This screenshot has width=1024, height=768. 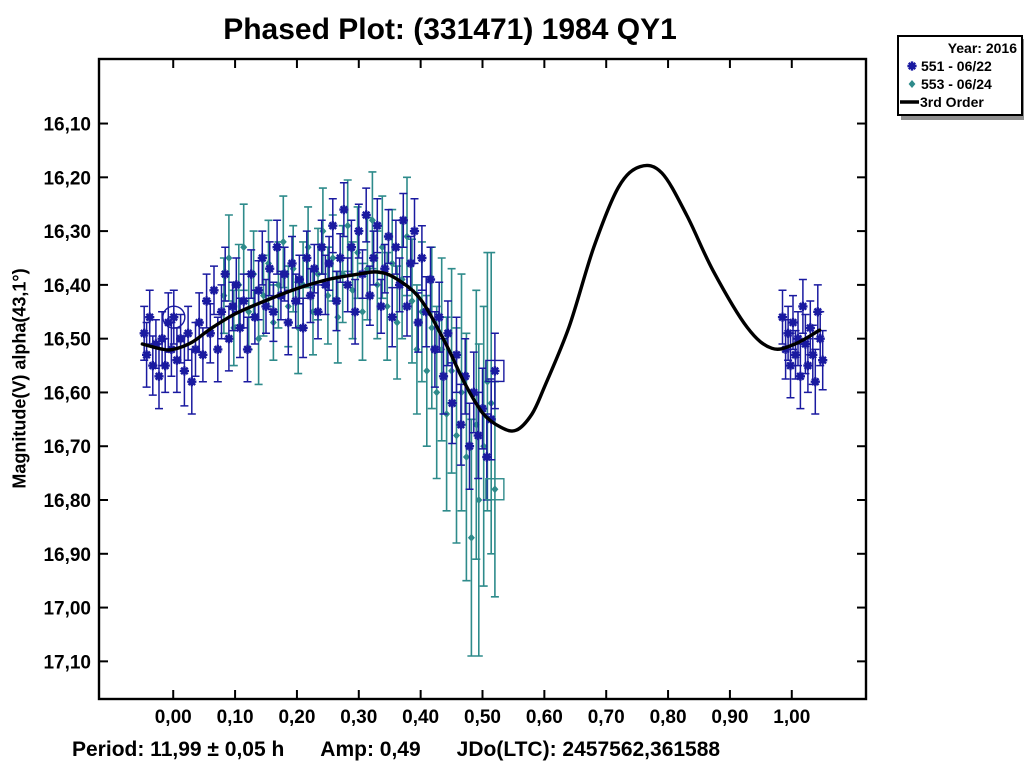 What do you see at coordinates (544, 717) in the screenshot?
I see `x-tick-label: 0,60` at bounding box center [544, 717].